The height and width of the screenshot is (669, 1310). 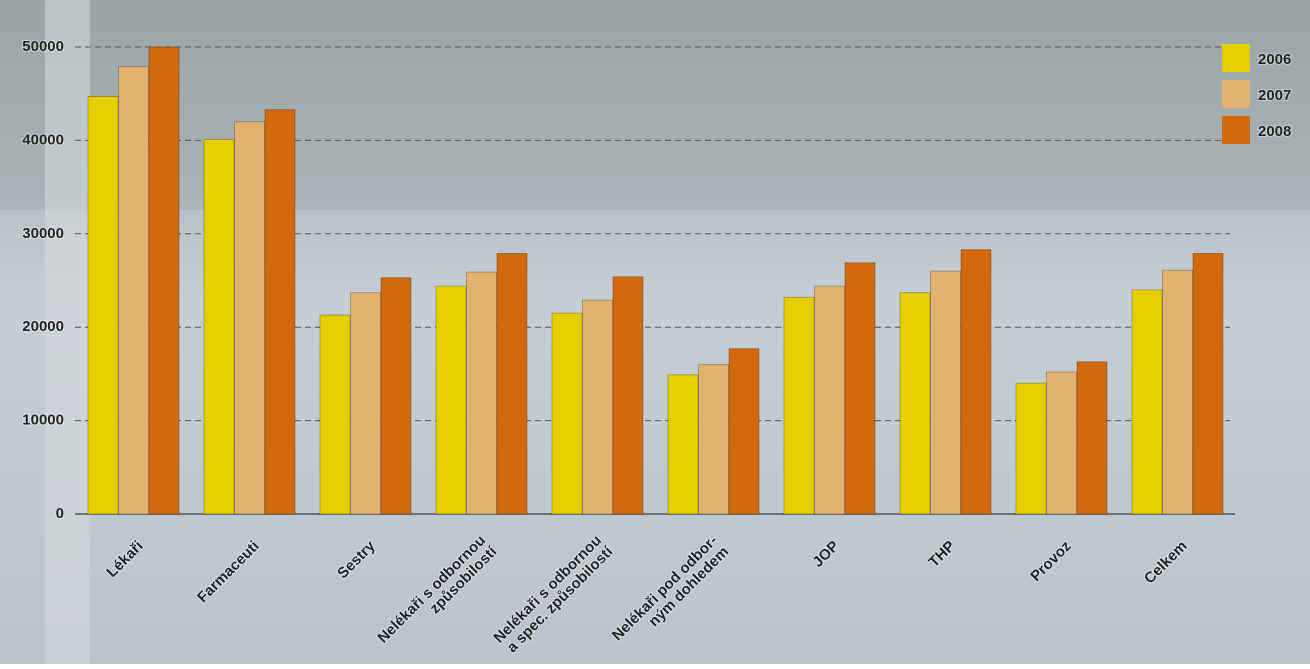 What do you see at coordinates (1274, 95) in the screenshot?
I see `legend-label: 2007` at bounding box center [1274, 95].